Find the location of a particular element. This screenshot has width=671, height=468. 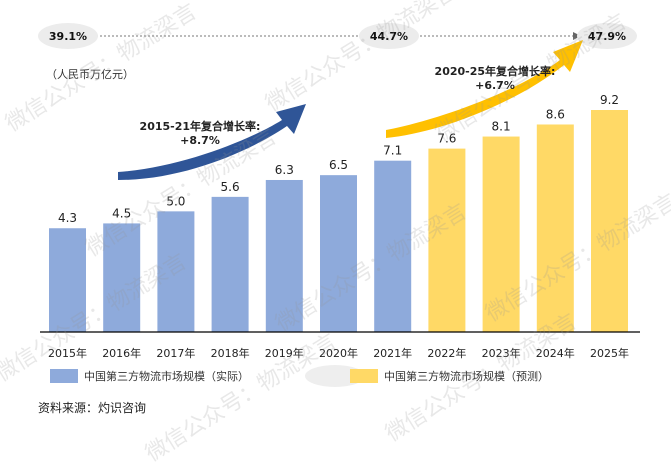

bar-2019年 is located at coordinates (284, 255).